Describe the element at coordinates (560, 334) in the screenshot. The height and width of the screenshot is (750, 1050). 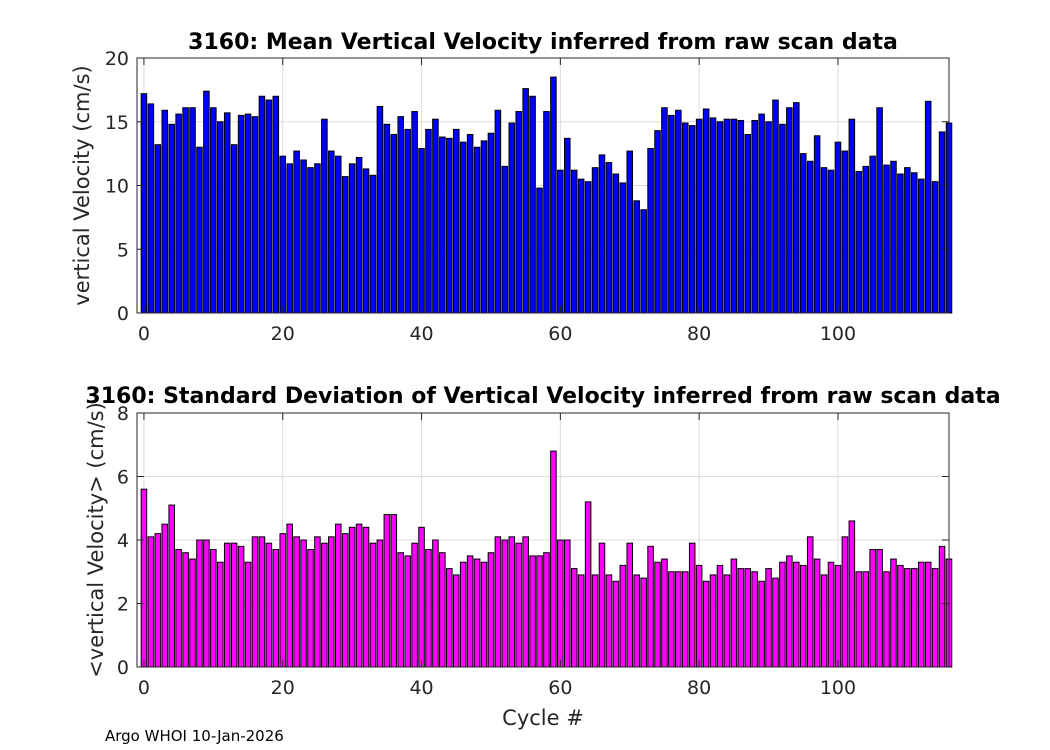
I see `x-tick-label: 60` at that location.